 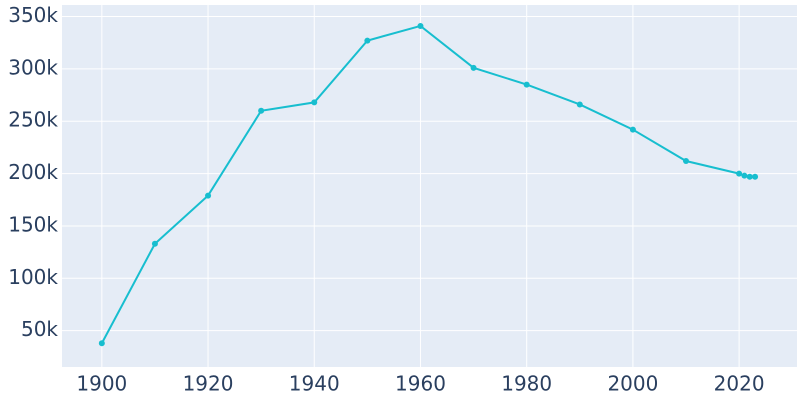 I want to click on x-tick-label: 1940, so click(x=314, y=384).